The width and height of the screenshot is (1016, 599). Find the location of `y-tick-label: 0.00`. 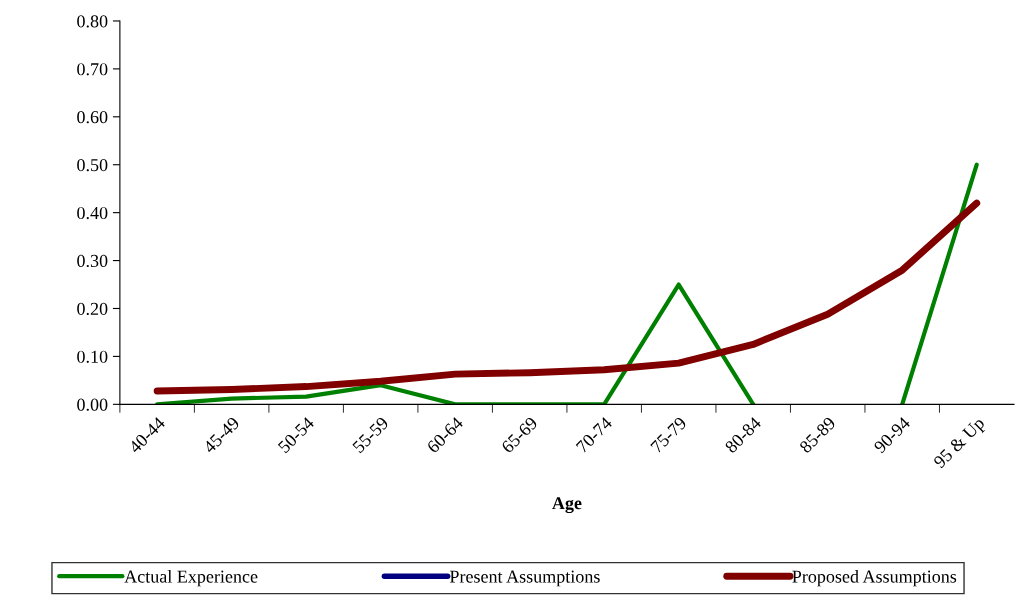

y-tick-label: 0.00 is located at coordinates (92, 404).